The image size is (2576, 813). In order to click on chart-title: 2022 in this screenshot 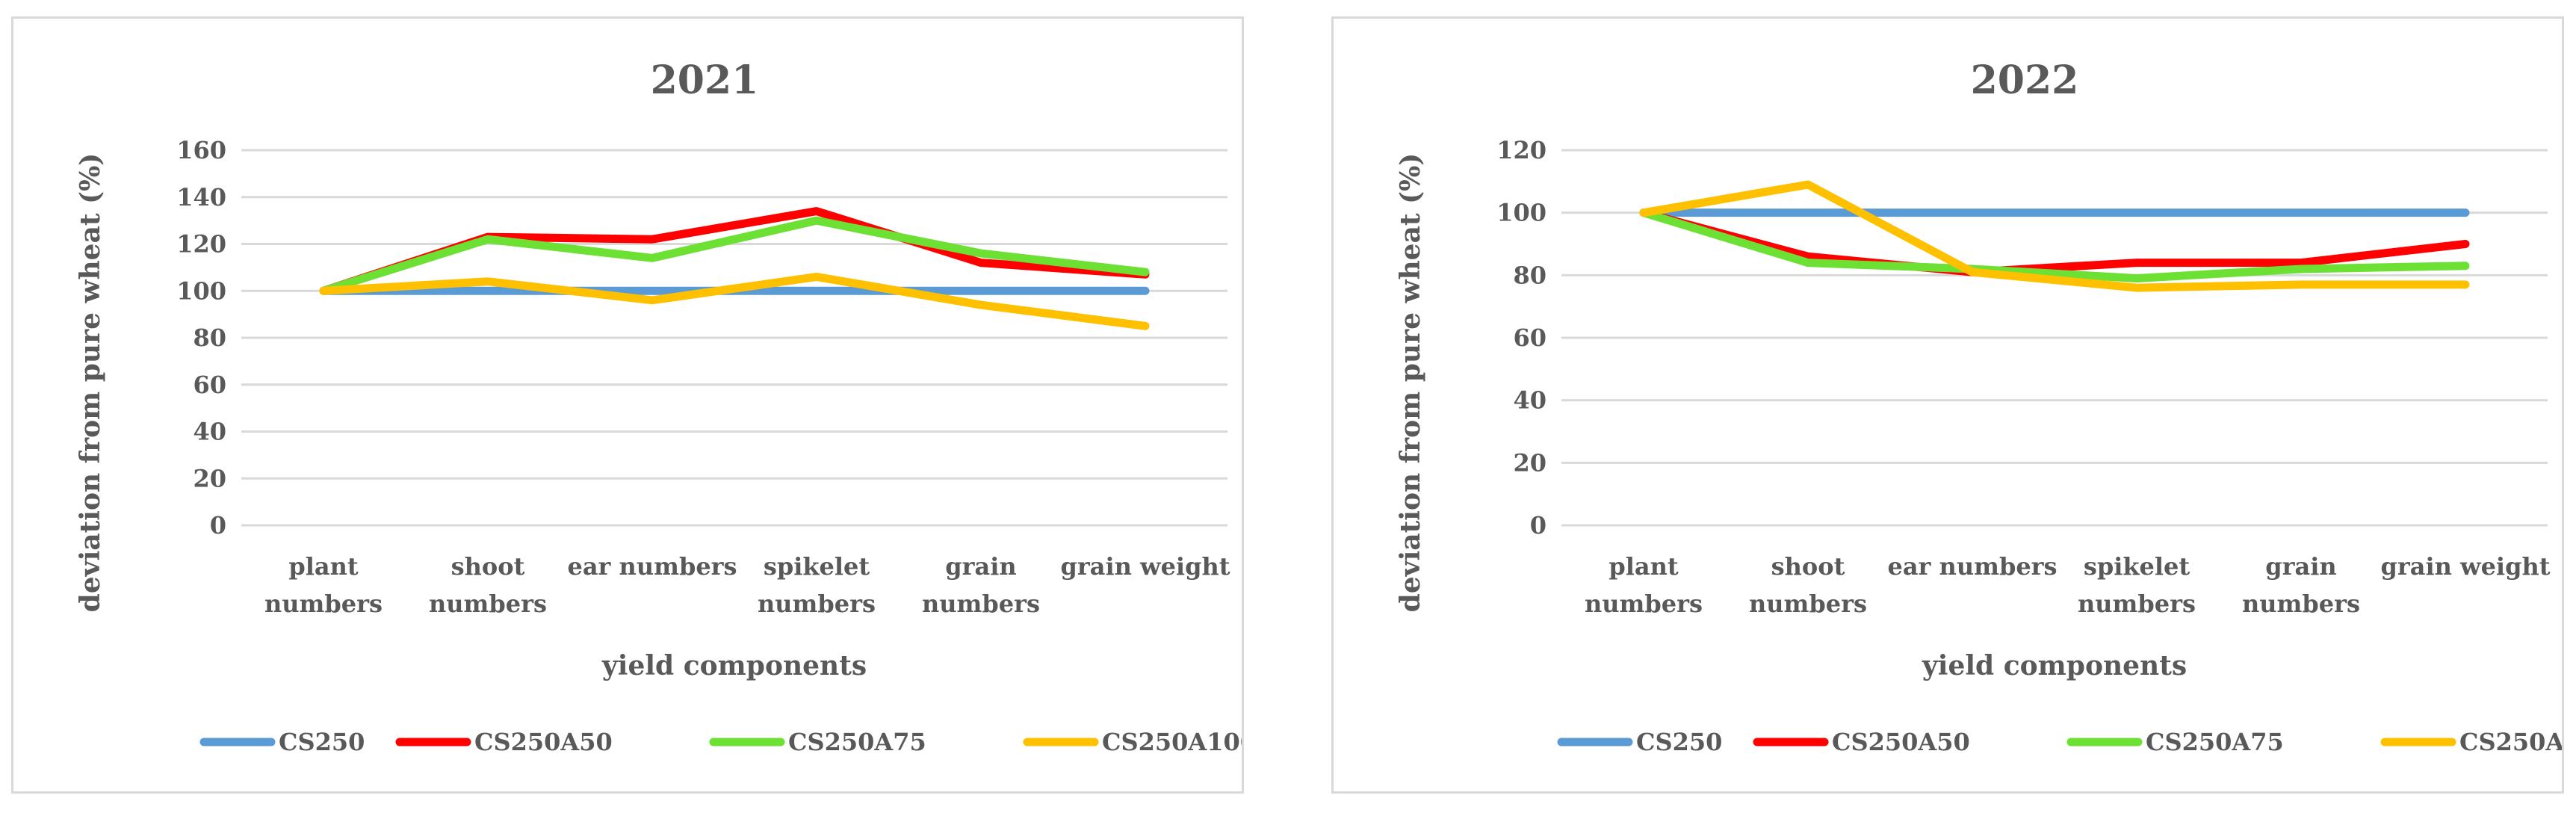, I will do `click(2025, 80)`.